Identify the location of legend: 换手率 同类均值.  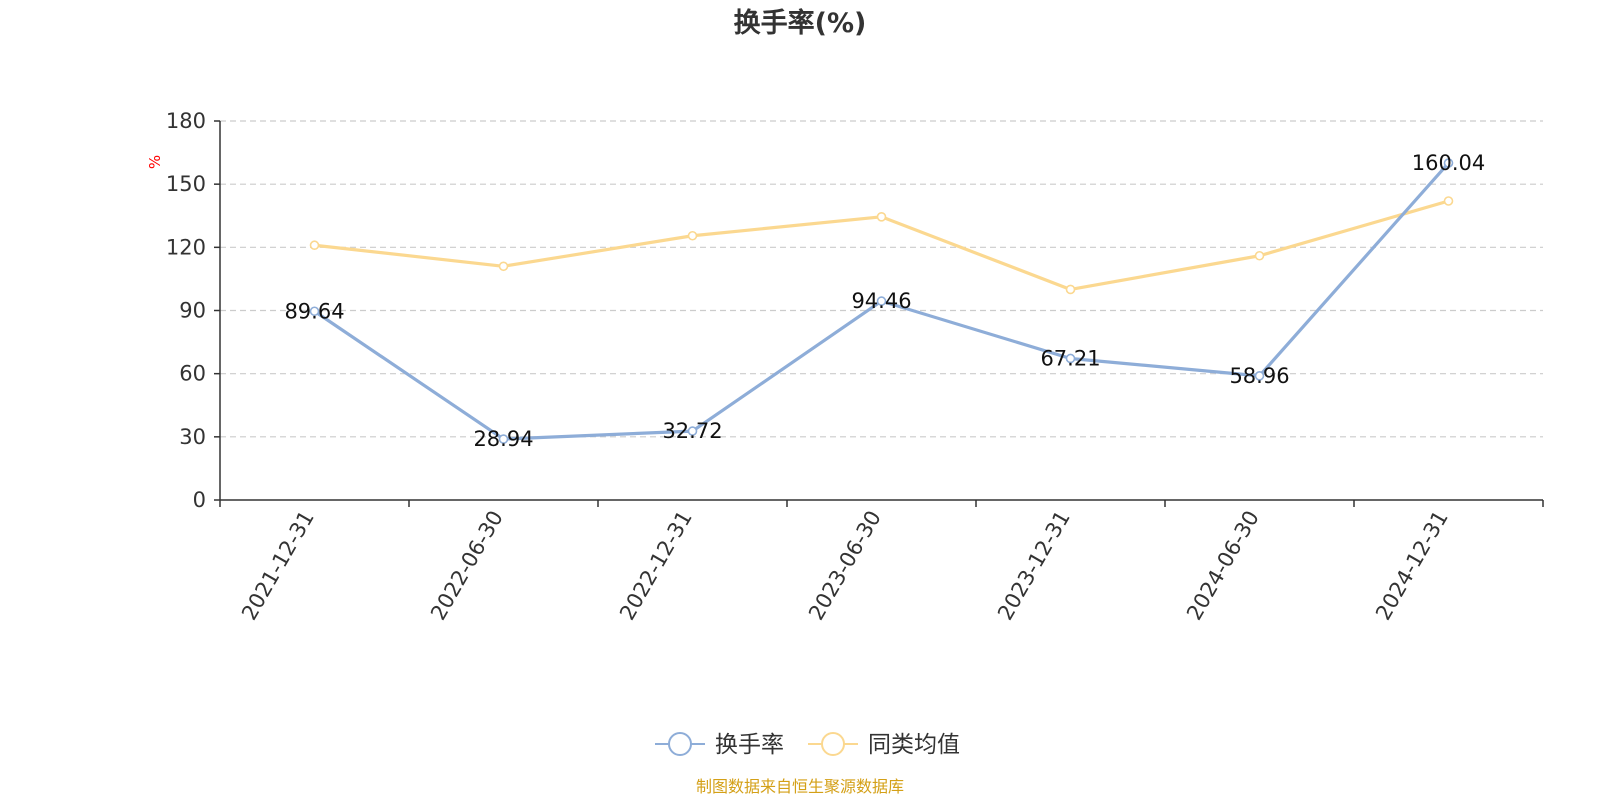
(807, 745).